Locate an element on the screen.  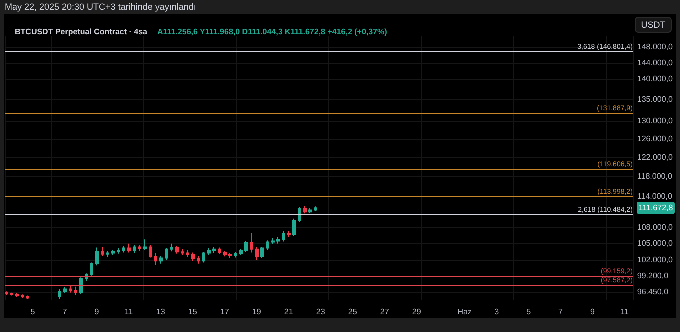
y-tick-label: 114.000,0 is located at coordinates (655, 196).